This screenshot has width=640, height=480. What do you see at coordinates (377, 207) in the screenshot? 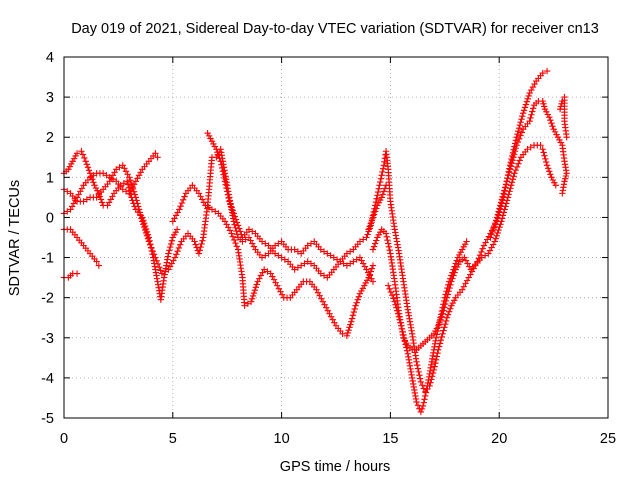
I see `series-track-j` at bounding box center [377, 207].